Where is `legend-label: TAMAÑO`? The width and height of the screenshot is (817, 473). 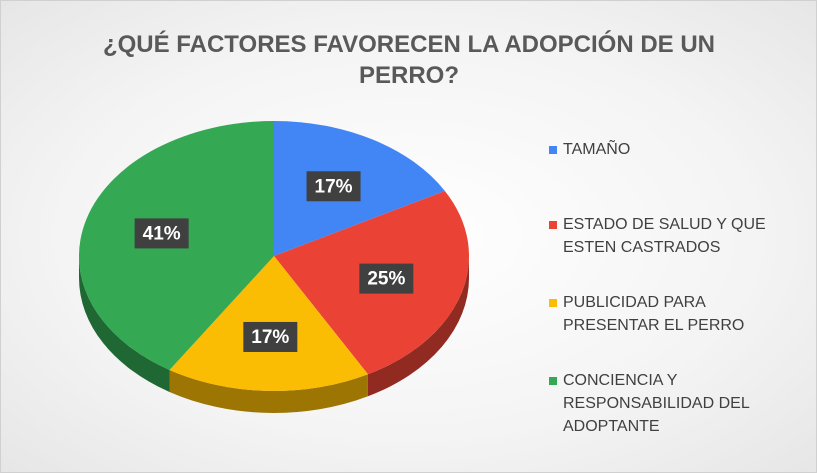 legend-label: TAMAÑO is located at coordinates (597, 149).